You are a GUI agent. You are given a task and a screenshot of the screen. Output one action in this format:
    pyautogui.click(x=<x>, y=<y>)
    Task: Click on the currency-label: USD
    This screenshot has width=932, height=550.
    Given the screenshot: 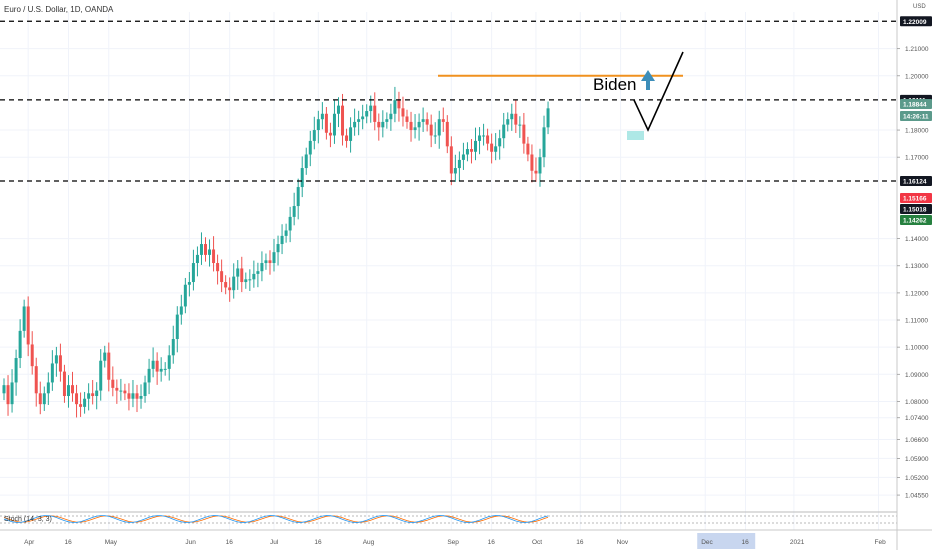 What is the action you would take?
    pyautogui.click(x=919, y=7)
    